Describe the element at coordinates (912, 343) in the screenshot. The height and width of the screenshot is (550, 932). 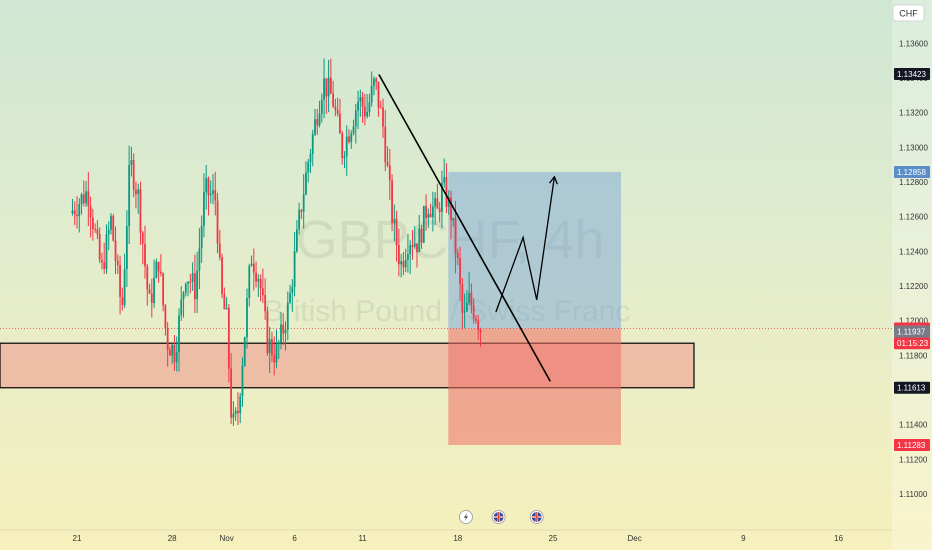
I see `price-tag-countdown` at that location.